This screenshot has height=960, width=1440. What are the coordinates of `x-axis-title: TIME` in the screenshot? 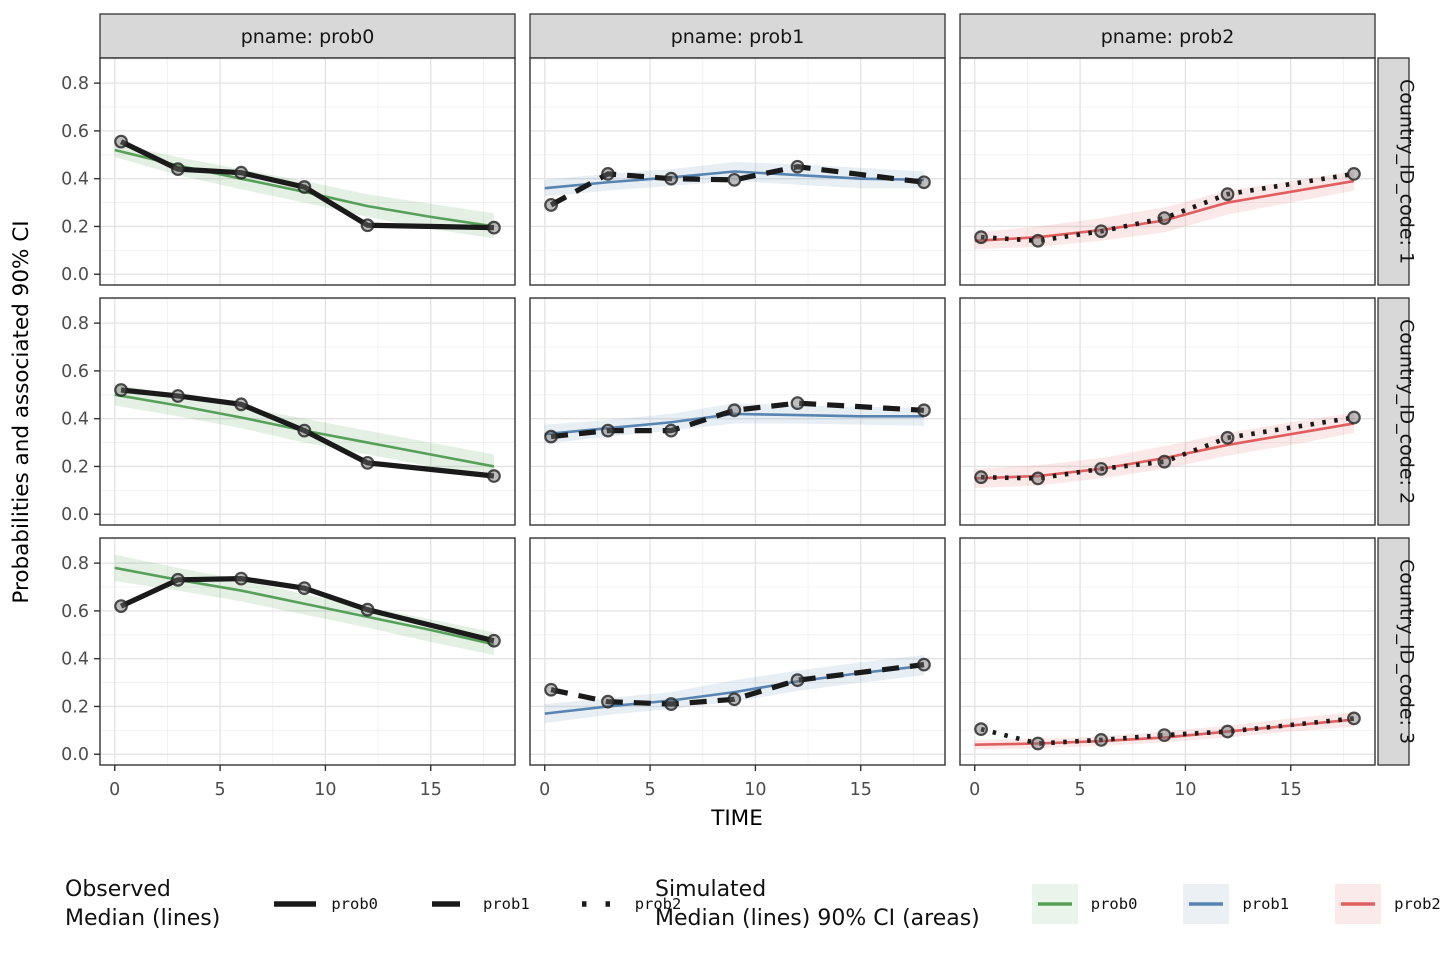 It's located at (736, 818).